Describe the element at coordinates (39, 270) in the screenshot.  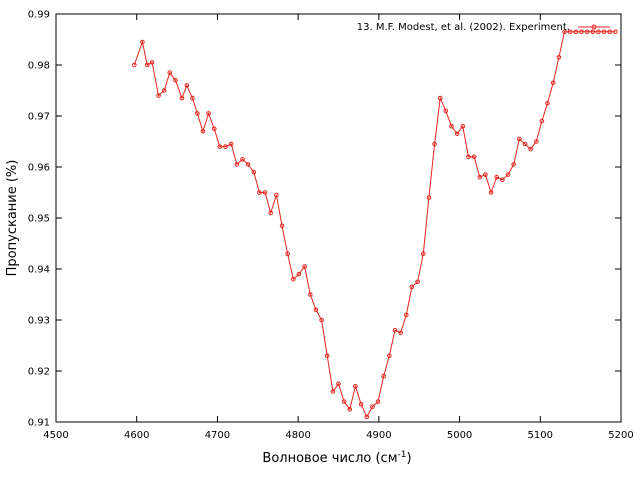
I see `y-tick-label: 0.94` at that location.